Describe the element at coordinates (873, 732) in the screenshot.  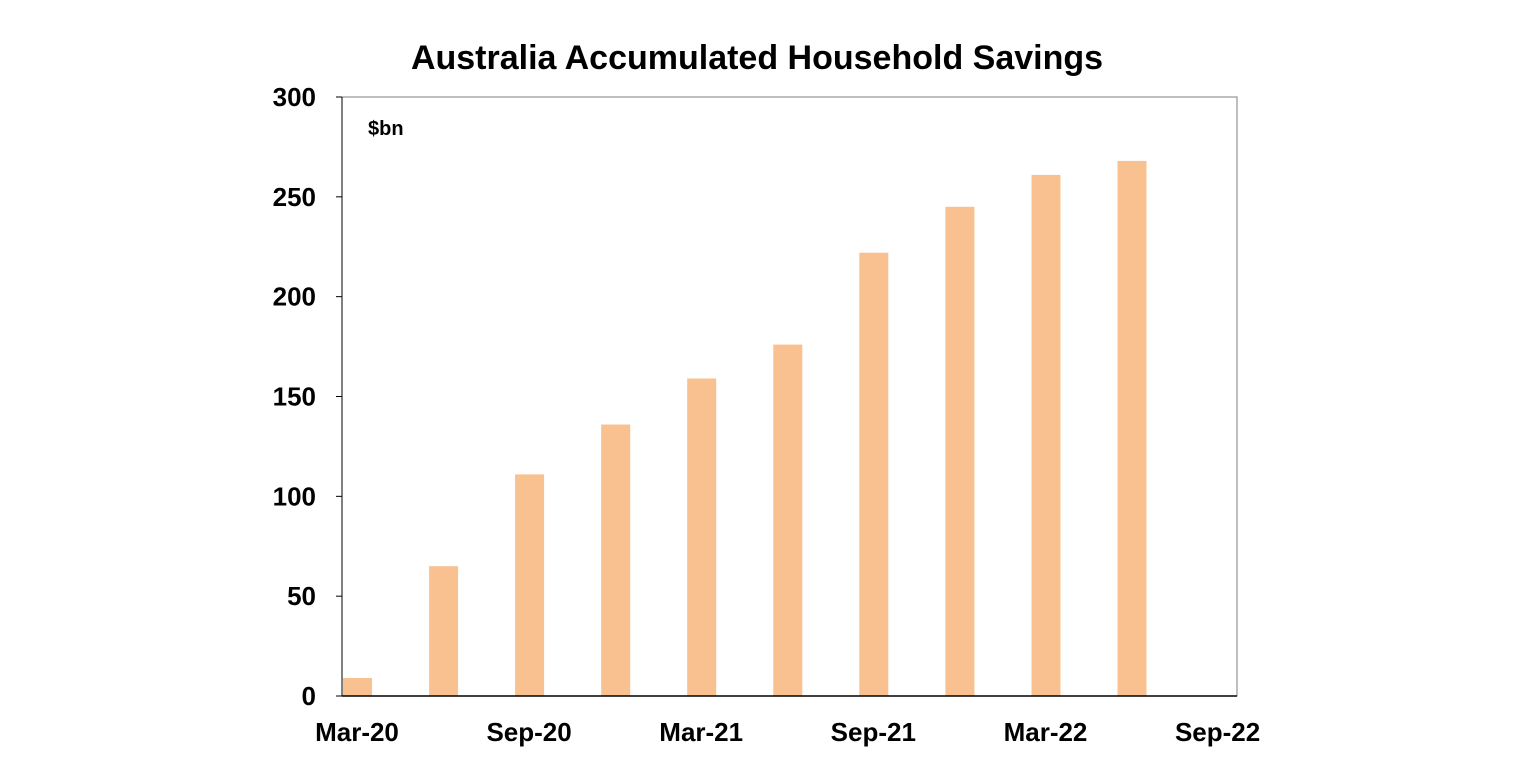
I see `x-tick-label: Sep-21` at that location.